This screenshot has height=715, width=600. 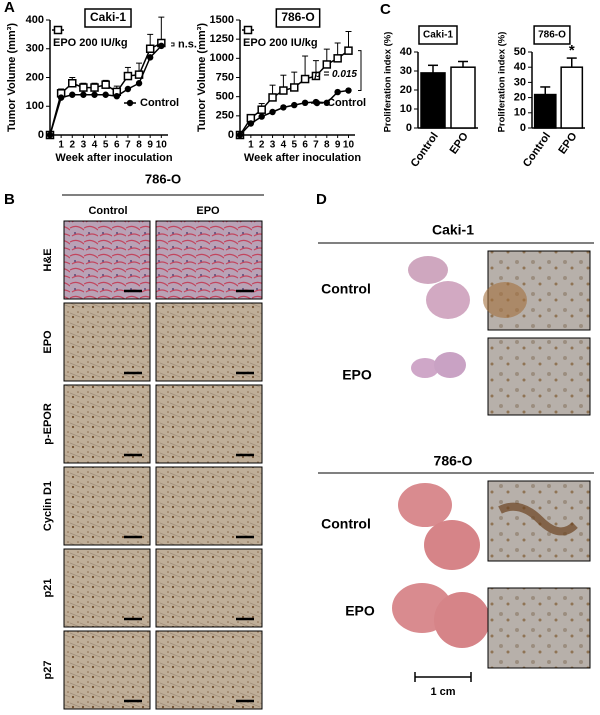 What do you see at coordinates (9, 8) in the screenshot?
I see `panel-label: A` at bounding box center [9, 8].